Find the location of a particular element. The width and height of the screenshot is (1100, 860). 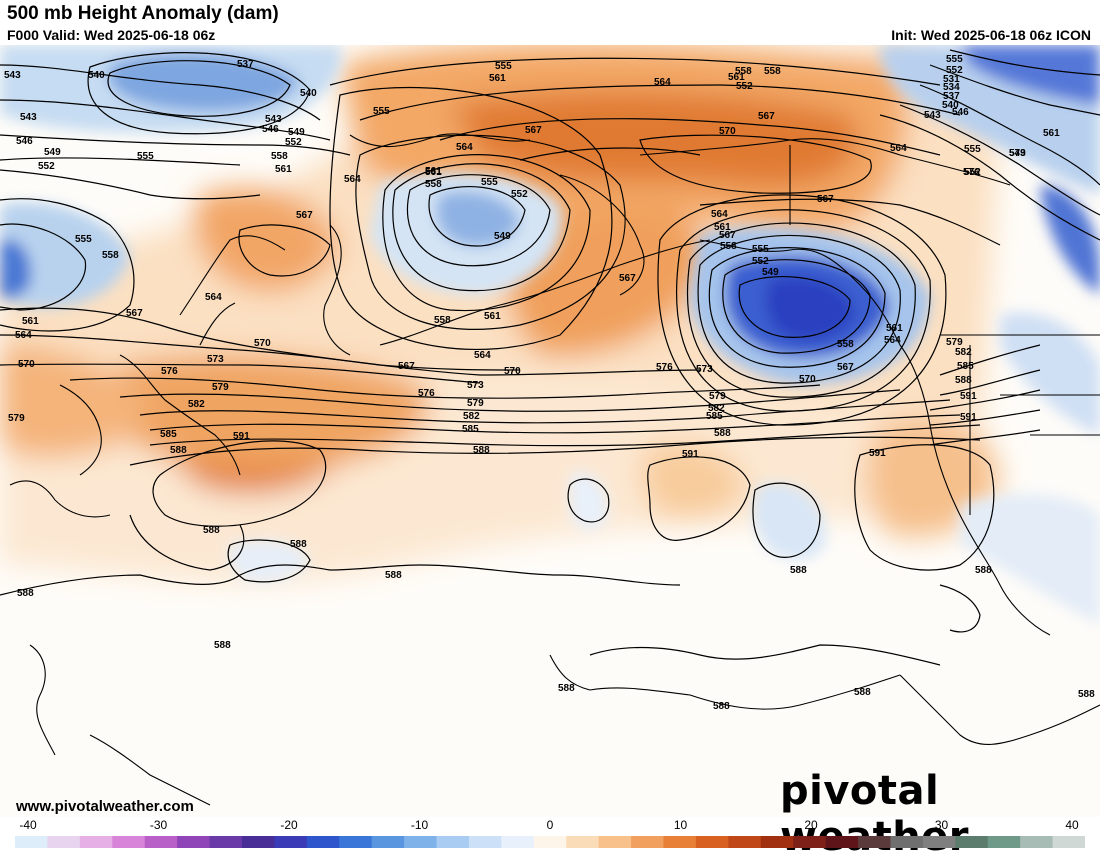

contour-label: 570 is located at coordinates (727, 131).